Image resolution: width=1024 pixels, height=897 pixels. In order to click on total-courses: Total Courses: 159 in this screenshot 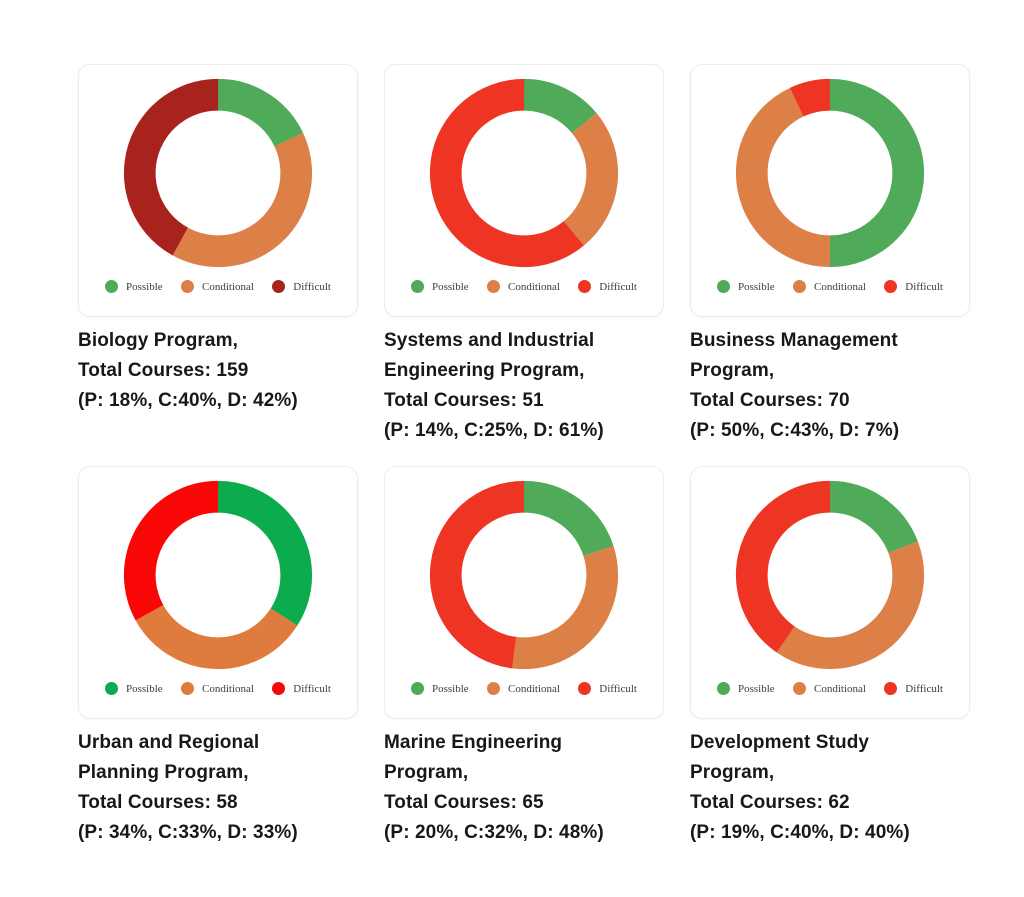, I will do `click(163, 370)`.